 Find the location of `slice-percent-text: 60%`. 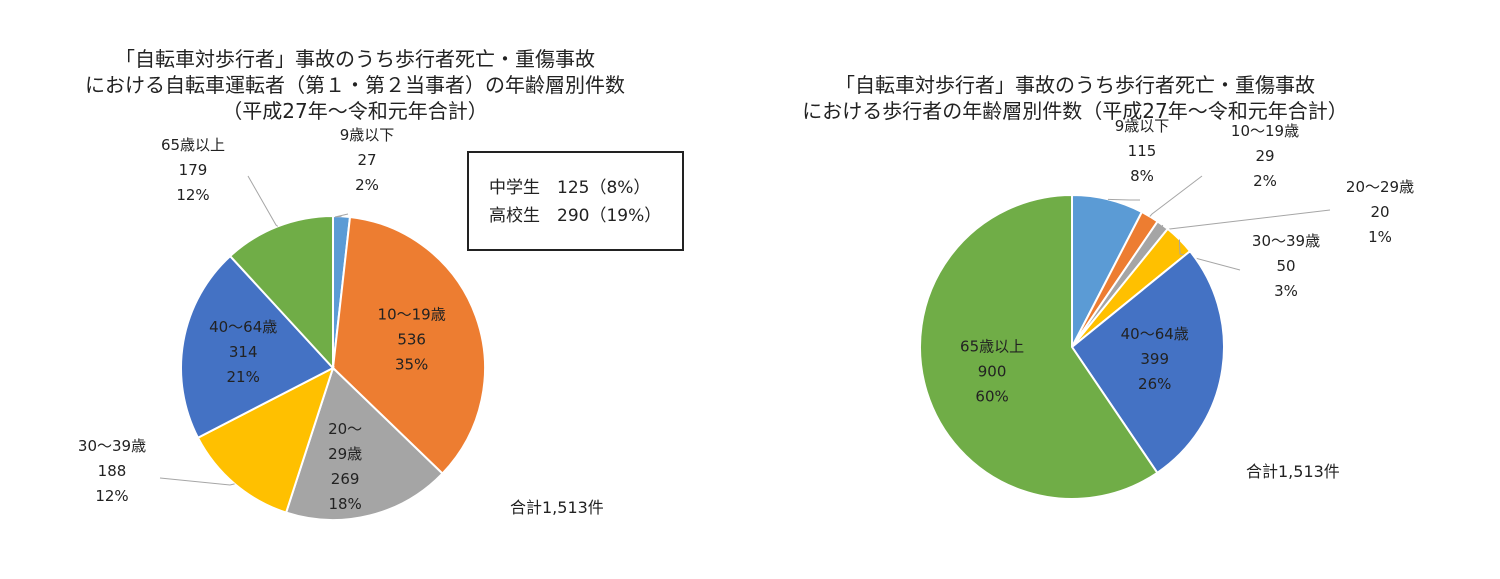

slice-percent-text: 60% is located at coordinates (991, 397).